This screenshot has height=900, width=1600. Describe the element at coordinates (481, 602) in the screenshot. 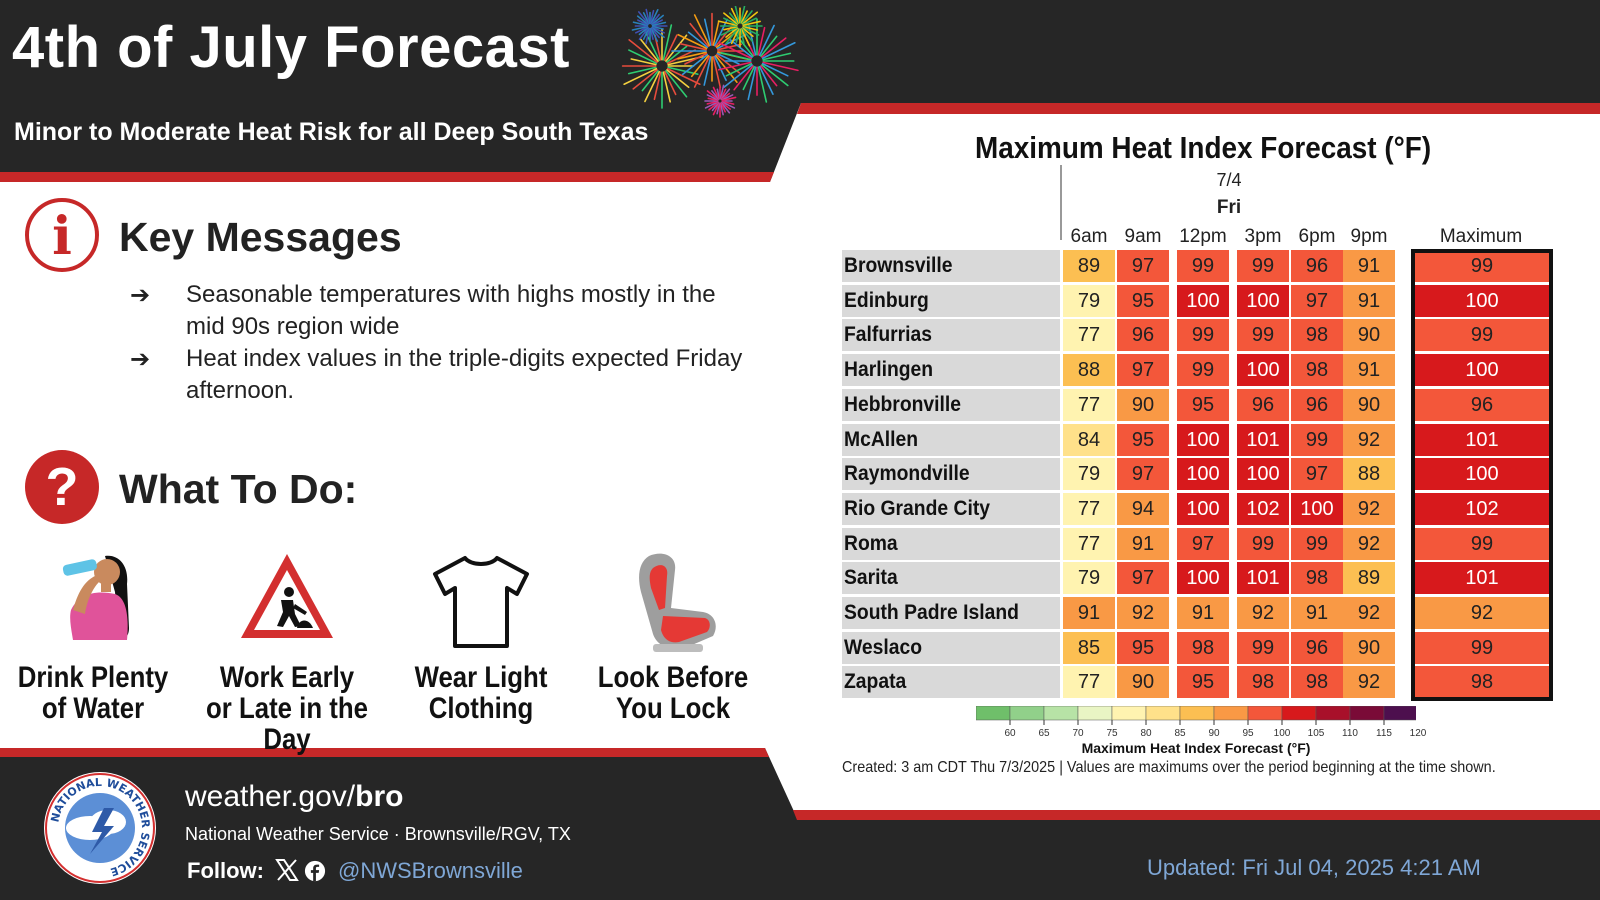

I see `t-shirt-icon` at that location.